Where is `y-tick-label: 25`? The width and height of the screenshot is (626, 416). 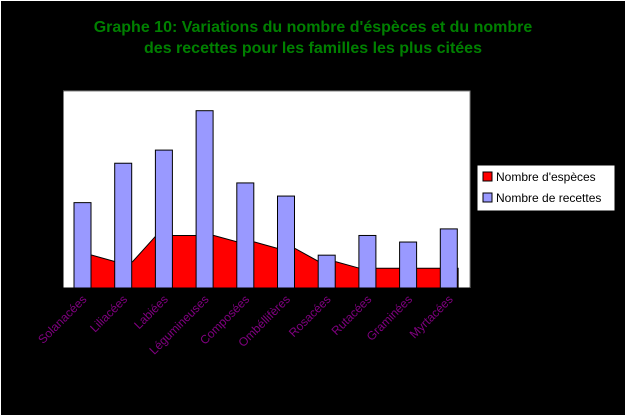 y-tick-label: 25 is located at coordinates (49, 124).